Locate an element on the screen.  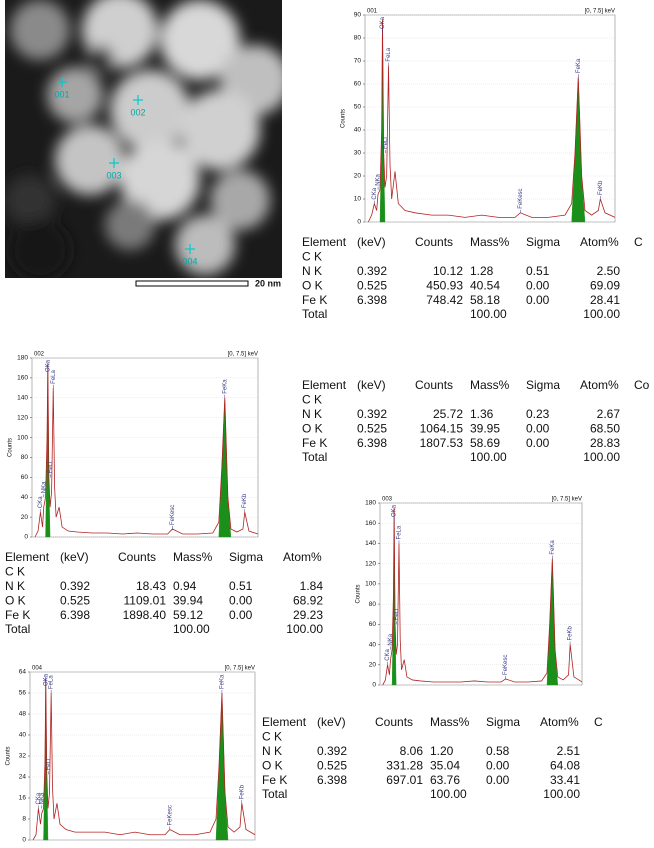
scale-bar: 20 nm is located at coordinates (208, 283).